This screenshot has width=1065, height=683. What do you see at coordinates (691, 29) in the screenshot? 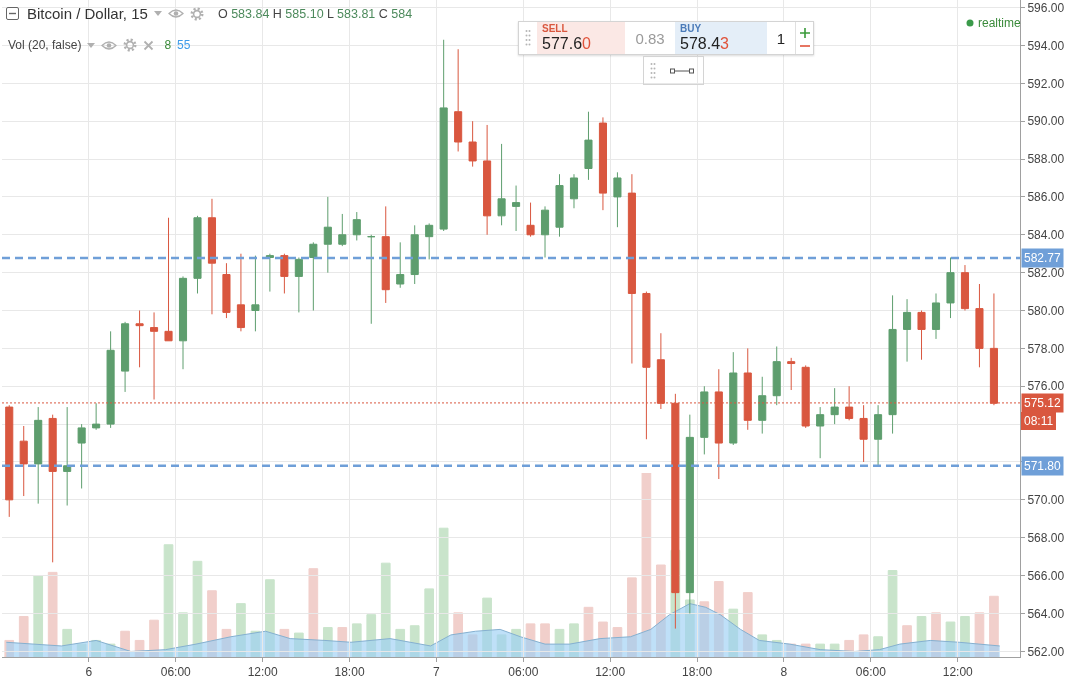
I see `annotation: BUY` at bounding box center [691, 29].